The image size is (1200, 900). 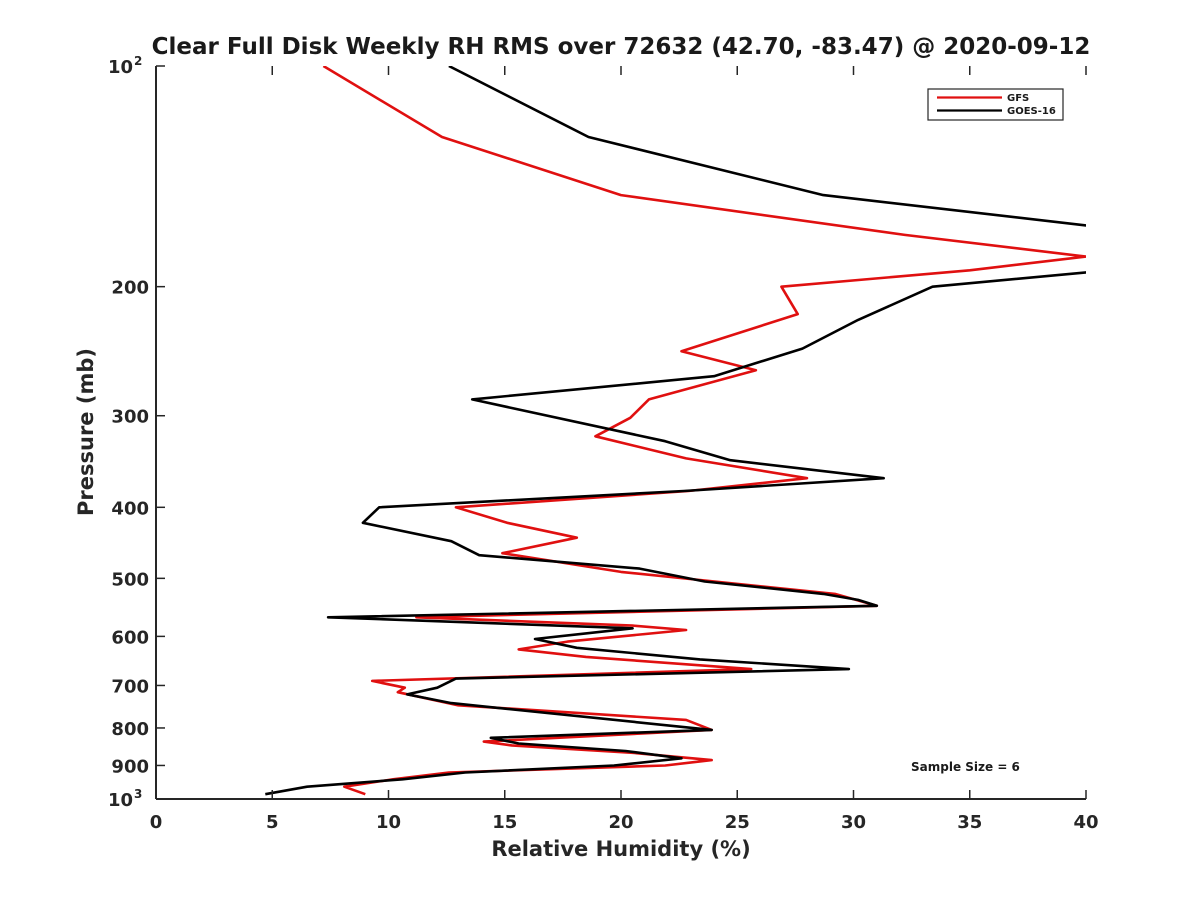 What do you see at coordinates (1018, 98) in the screenshot?
I see `legend-label-gfs: GFS` at bounding box center [1018, 98].